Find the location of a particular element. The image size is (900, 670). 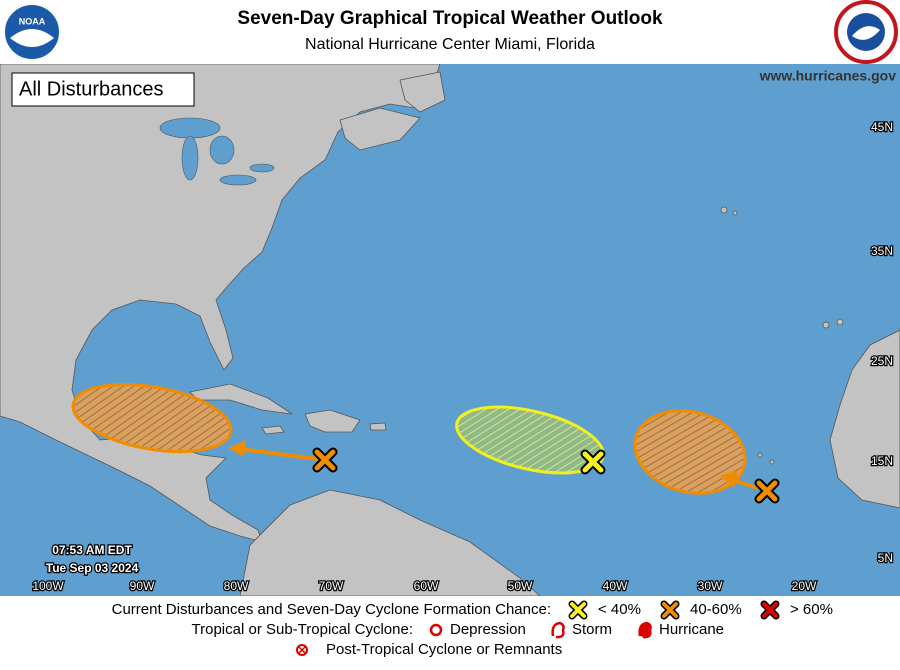

track-arrow is located at coordinates (493, 465).